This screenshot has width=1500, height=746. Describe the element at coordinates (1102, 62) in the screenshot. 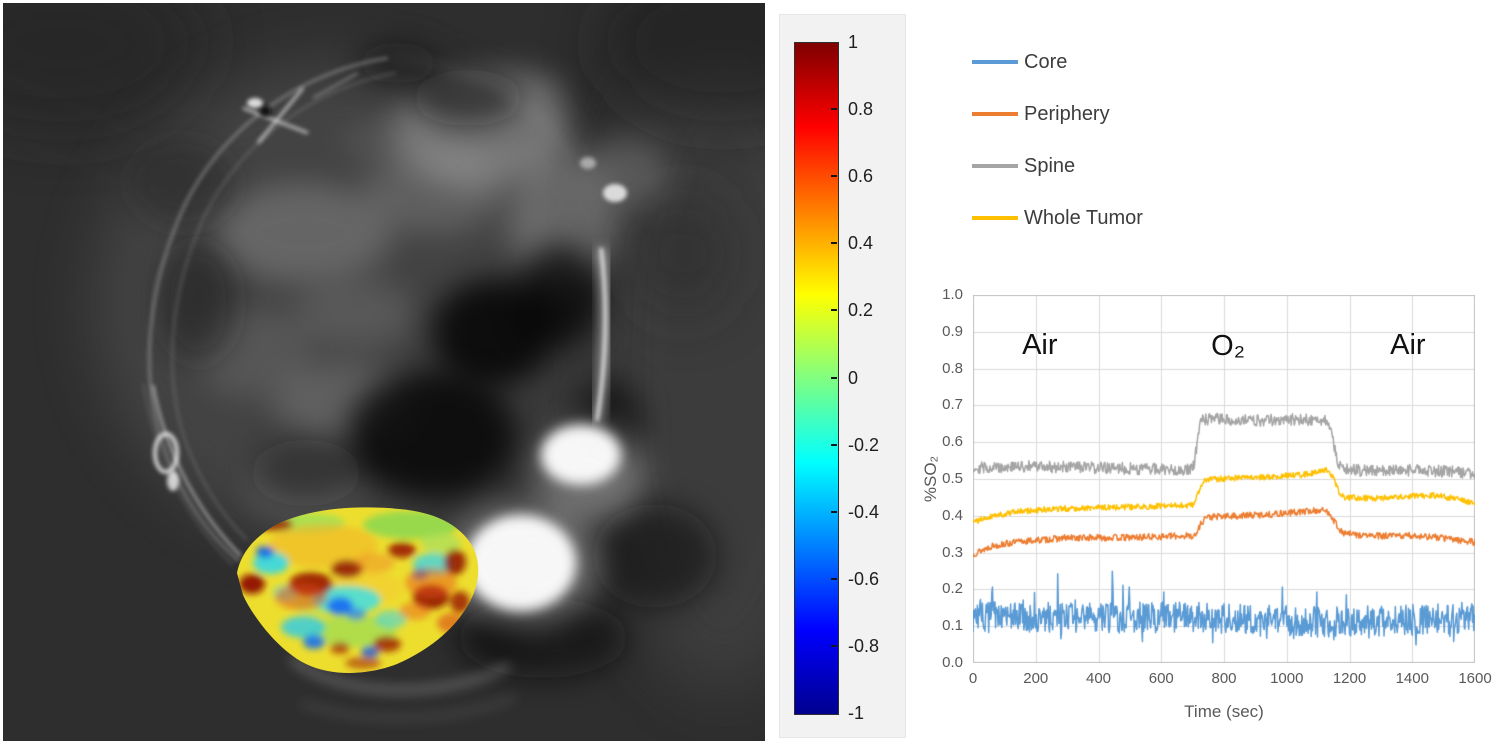

I see `legend-item-core: Core` at that location.